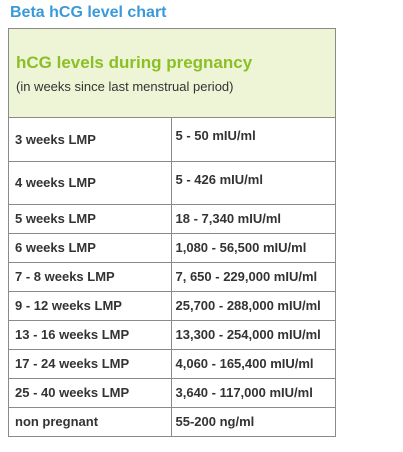 Image resolution: width=403 pixels, height=452 pixels. I want to click on weeks-cell: non pregnant, so click(90, 421).